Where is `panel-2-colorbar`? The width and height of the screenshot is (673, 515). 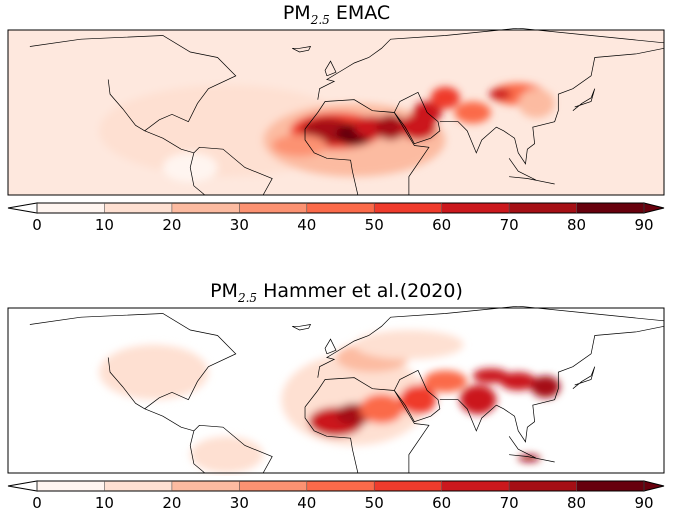 panel-2-colorbar is located at coordinates (336, 486).